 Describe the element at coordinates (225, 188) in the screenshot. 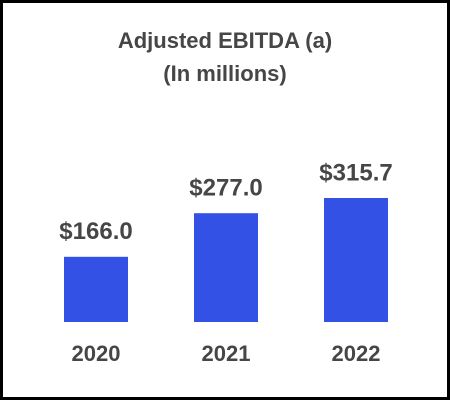

I see `value-label: $277.0` at that location.